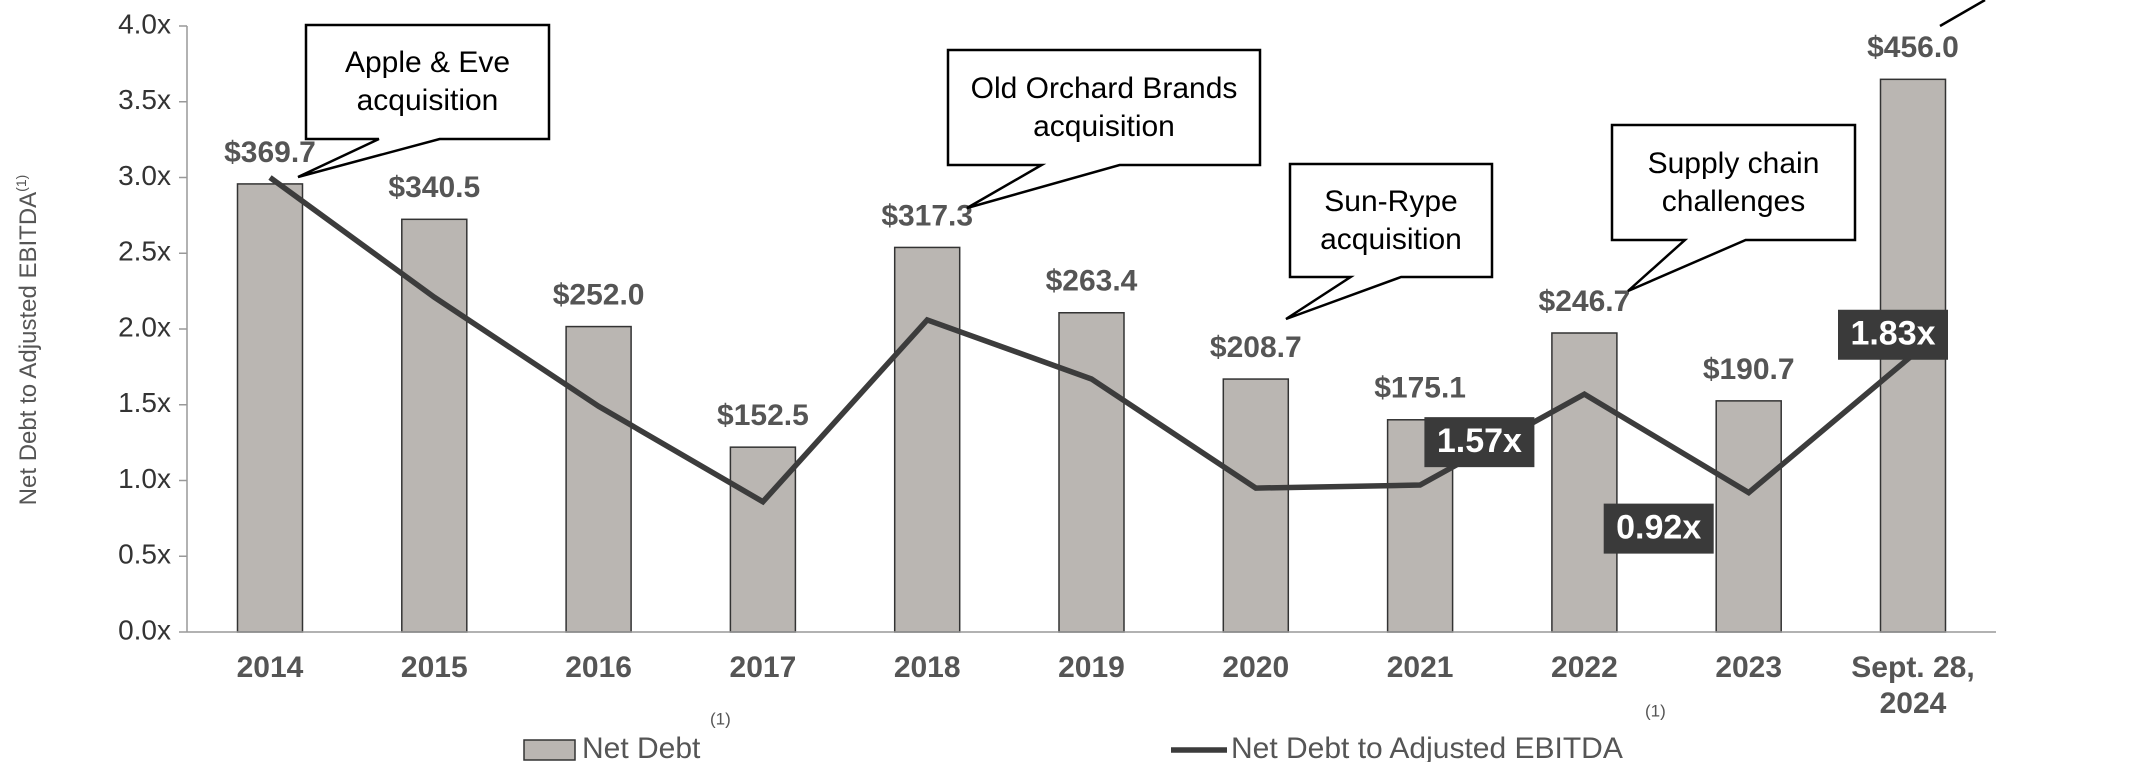 This screenshot has height=762, width=2153. Describe the element at coordinates (1749, 369) in the screenshot. I see `bar-value-label: $190.7` at that location.